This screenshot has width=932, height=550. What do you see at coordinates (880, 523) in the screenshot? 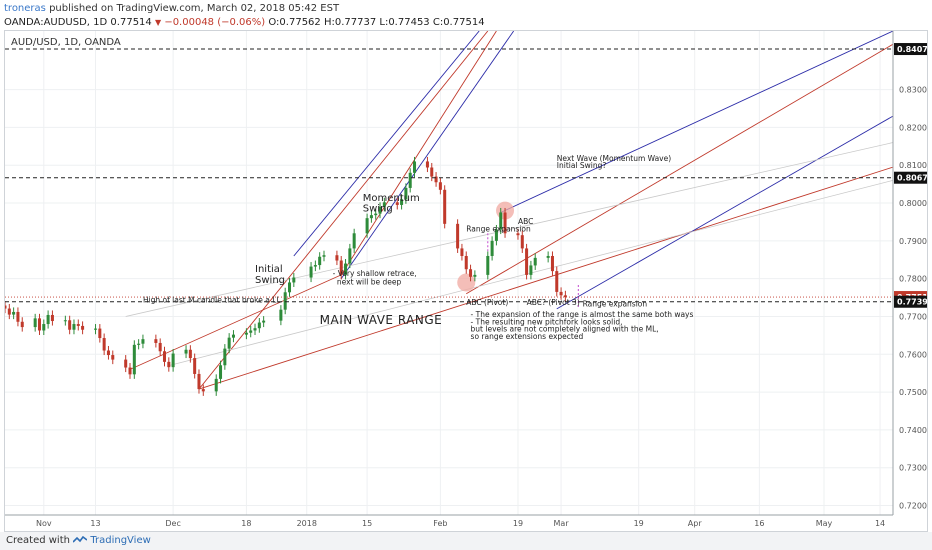
I see `x-tick-label: 14` at bounding box center [880, 523].